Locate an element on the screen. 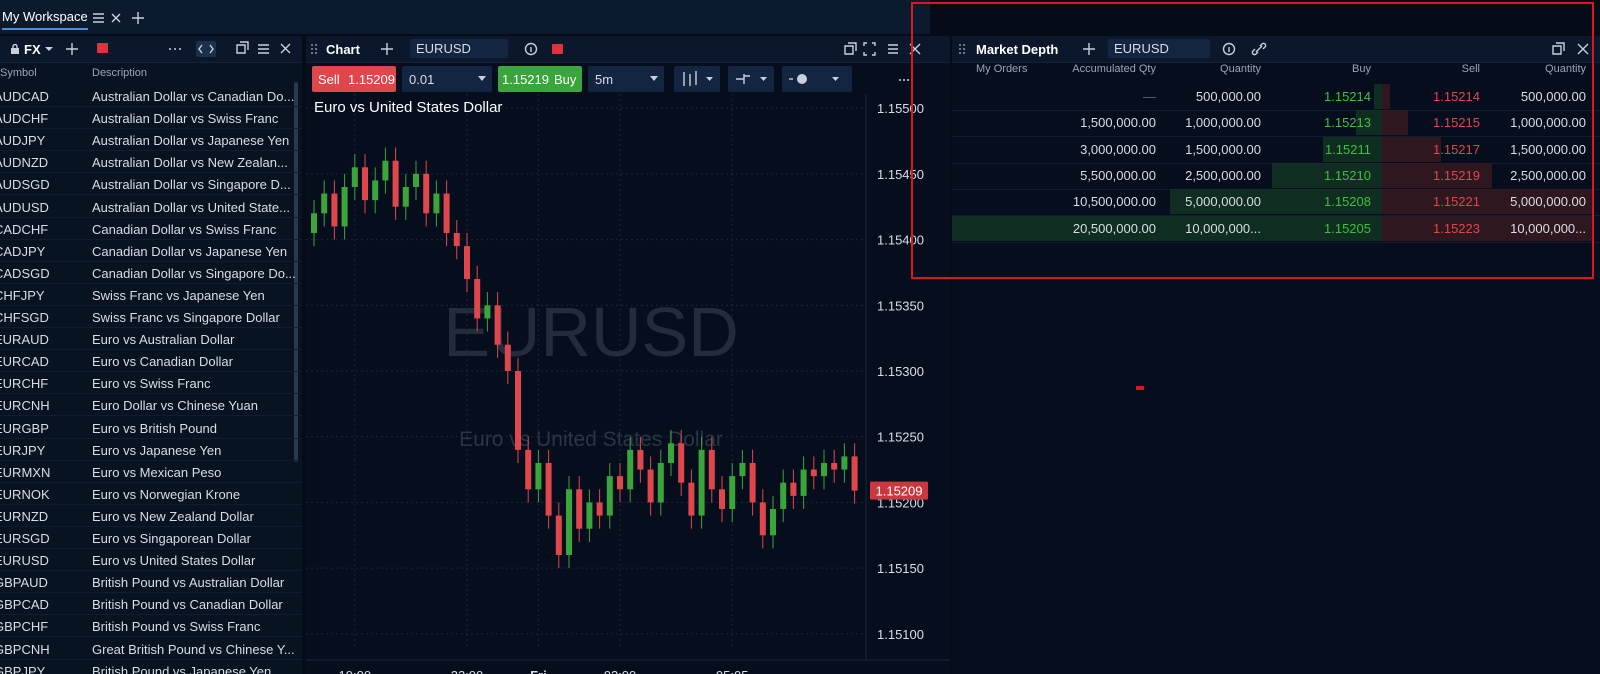 The height and width of the screenshot is (674, 1600). watchlist-row: CHFJPY Swiss Franc vs Japanese Yen is located at coordinates (151, 294).